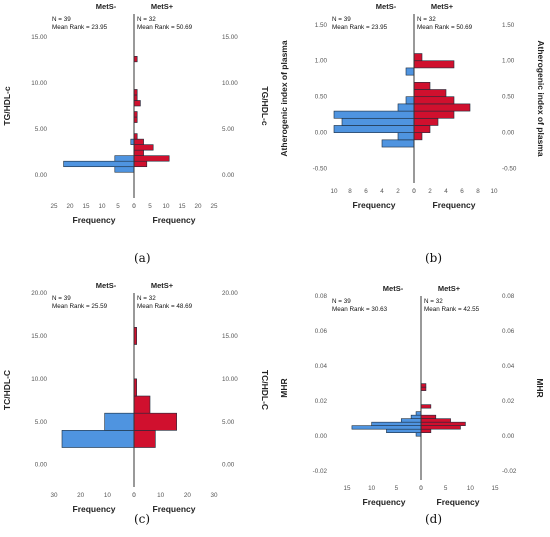 Image resolution: width=550 pixels, height=537 pixels. What do you see at coordinates (165, 27) in the screenshot?
I see `mean-rank-right: Mean Rank = 50.69` at bounding box center [165, 27].